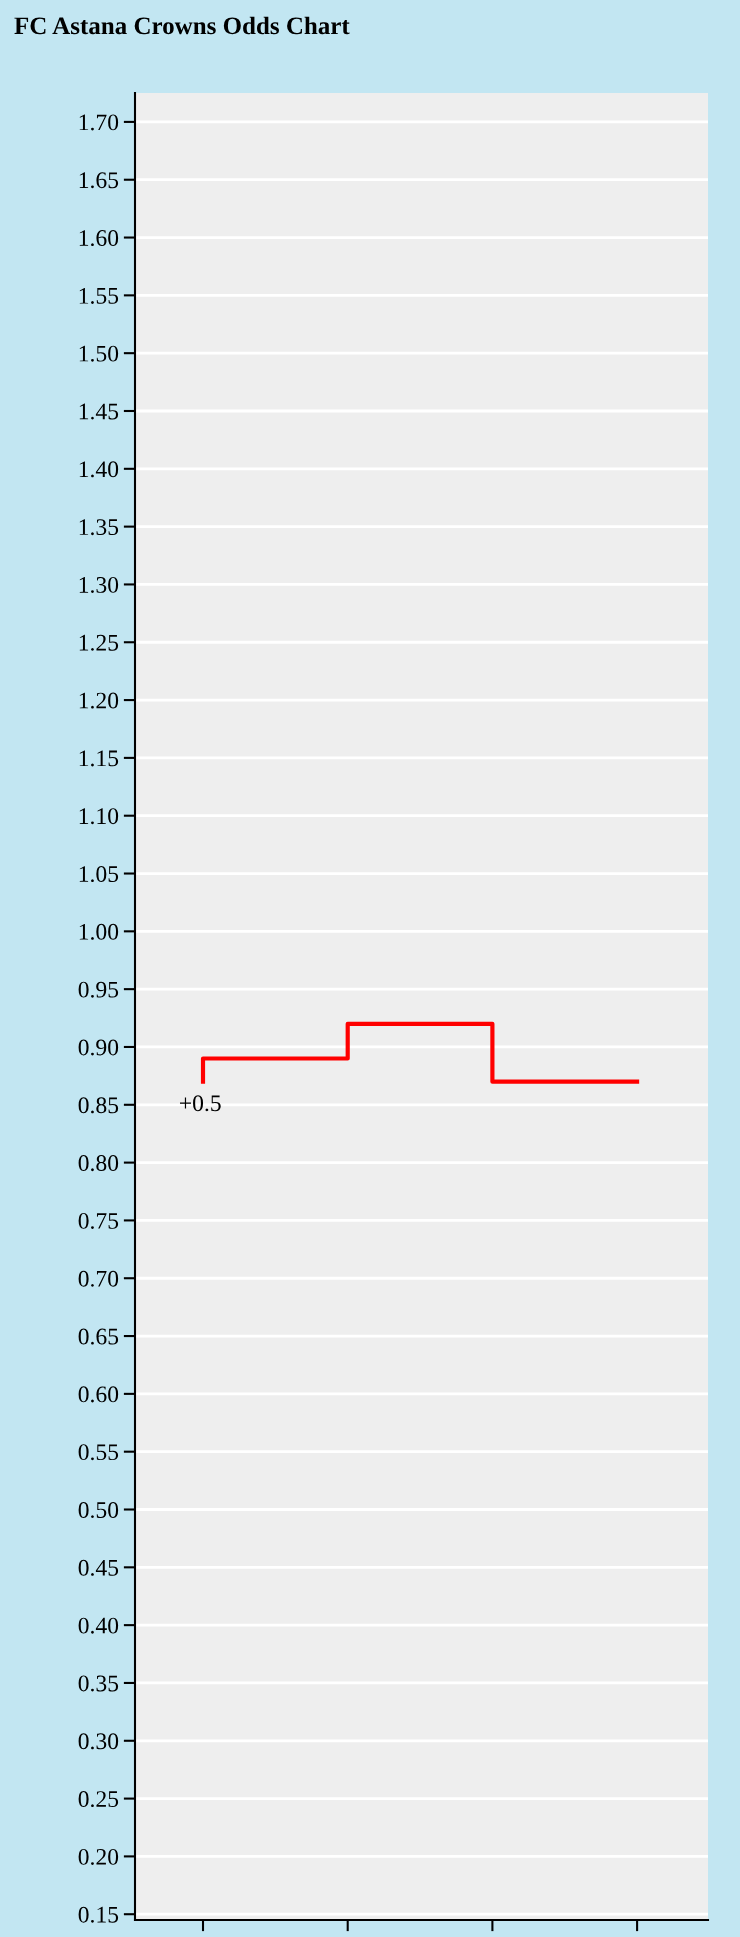 This screenshot has width=740, height=1937. I want to click on y-tick-label: 0.35, so click(98, 1683).